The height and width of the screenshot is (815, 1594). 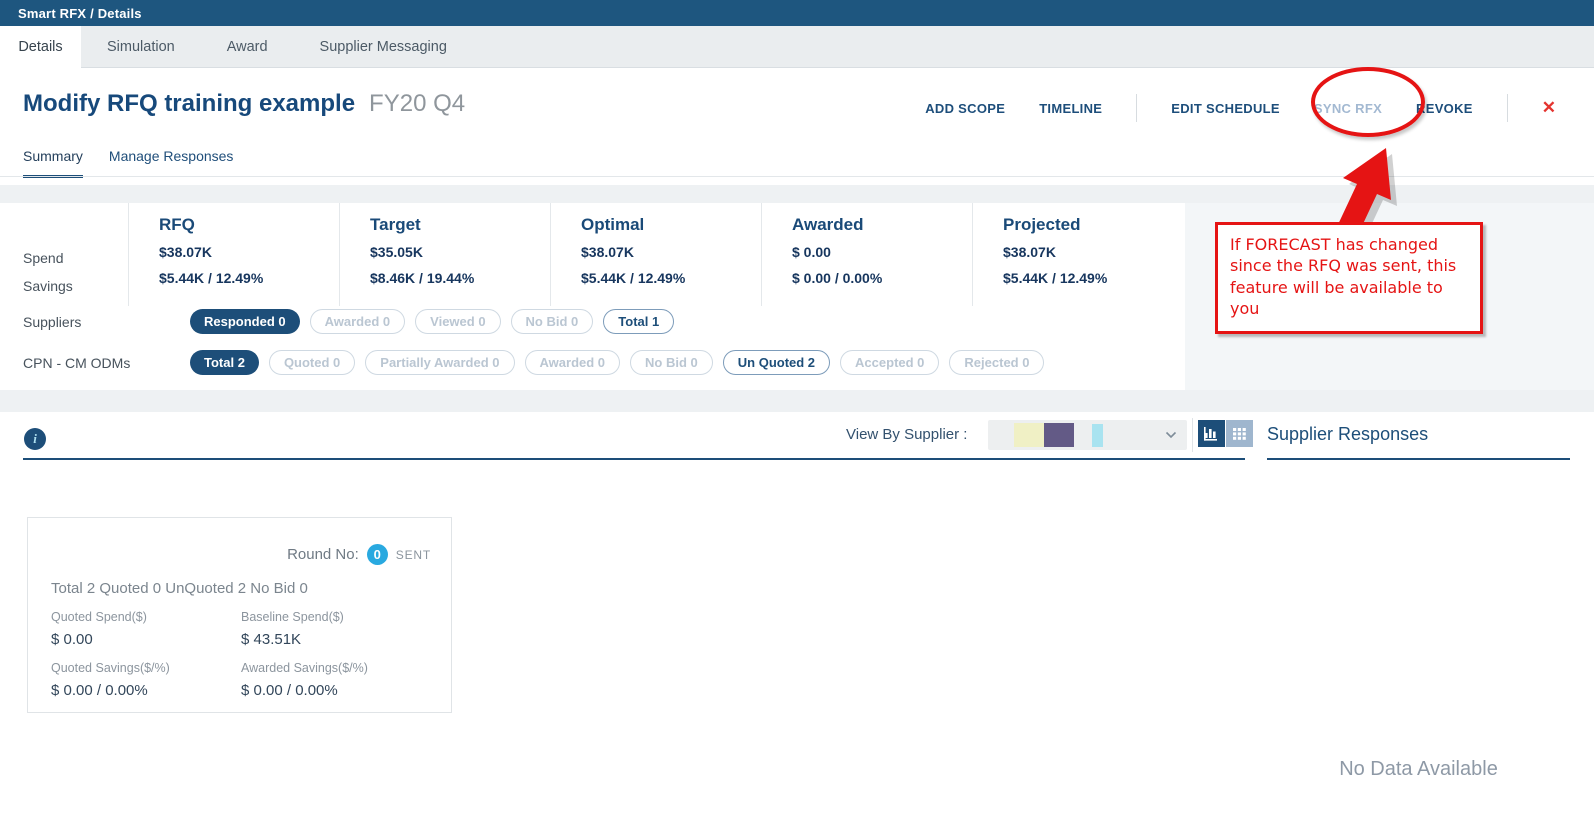 I want to click on metric-spend: $ 0.00, so click(x=811, y=252).